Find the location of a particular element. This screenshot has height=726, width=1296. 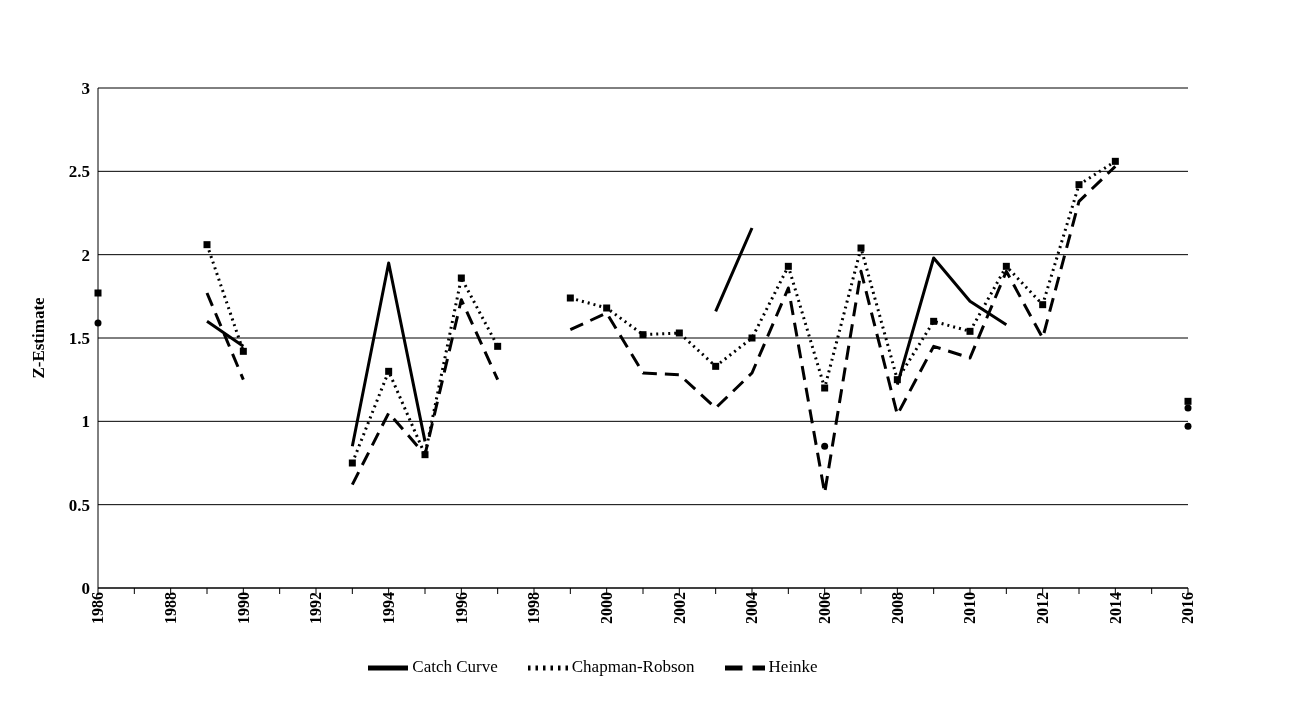

x-tick-label: 2008 is located at coordinates (897, 608).